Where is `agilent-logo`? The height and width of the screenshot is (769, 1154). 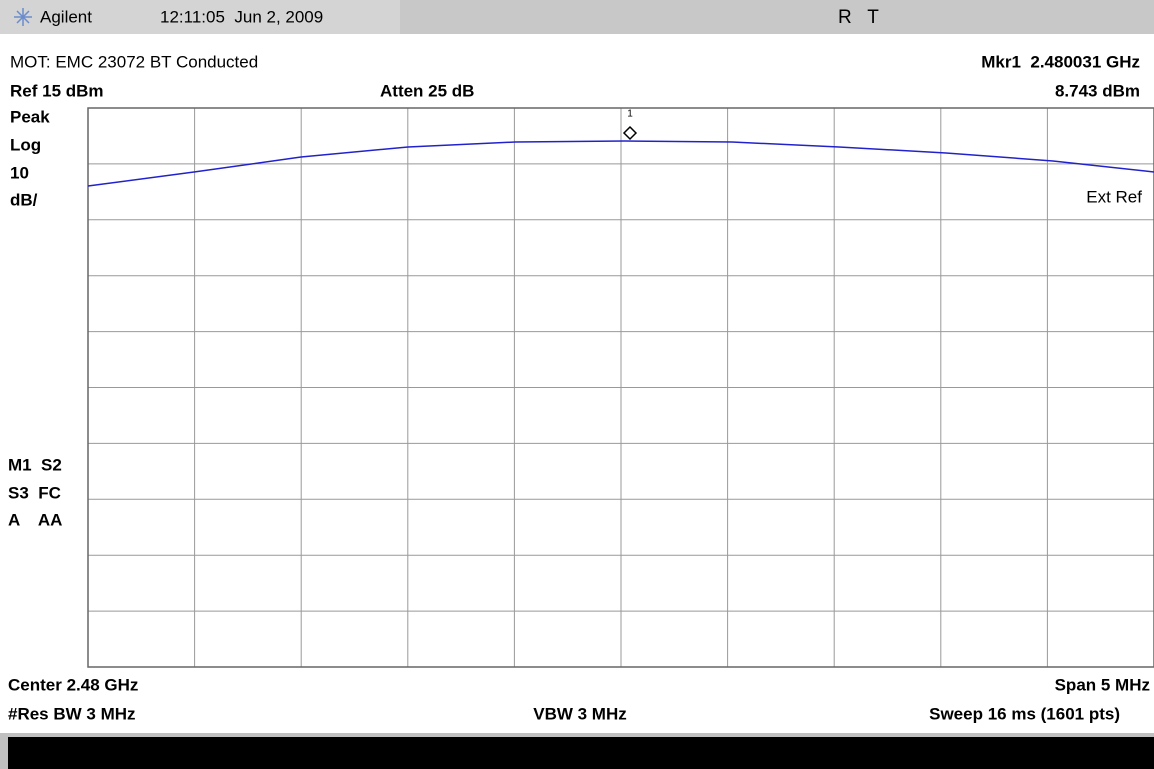
agilent-logo is located at coordinates (23, 17).